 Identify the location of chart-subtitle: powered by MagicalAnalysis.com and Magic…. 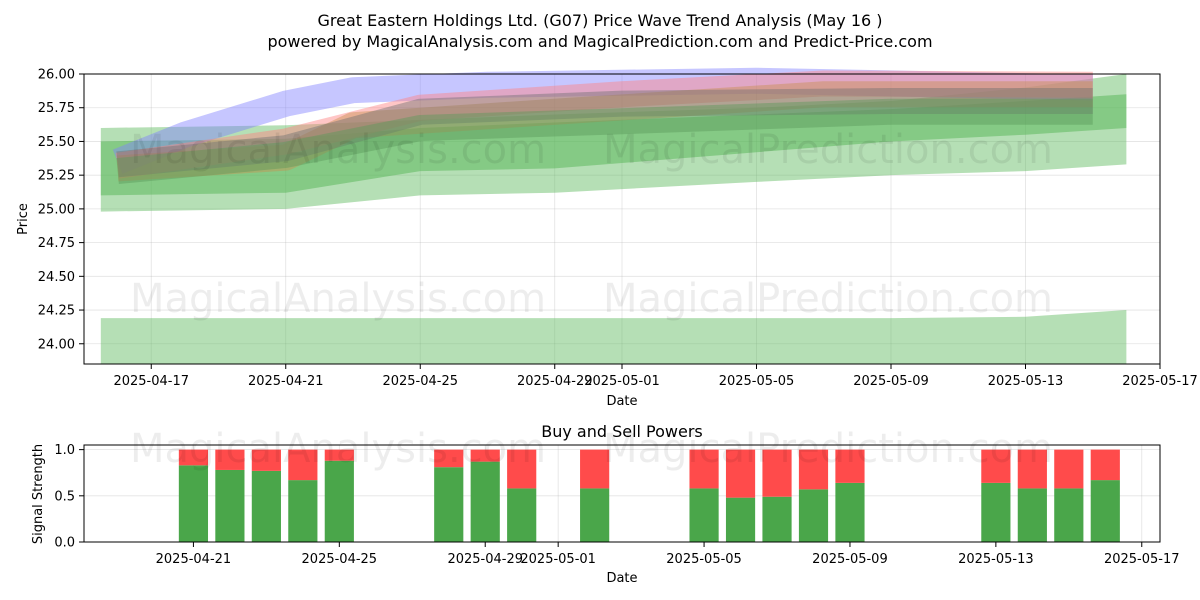
(599, 41).